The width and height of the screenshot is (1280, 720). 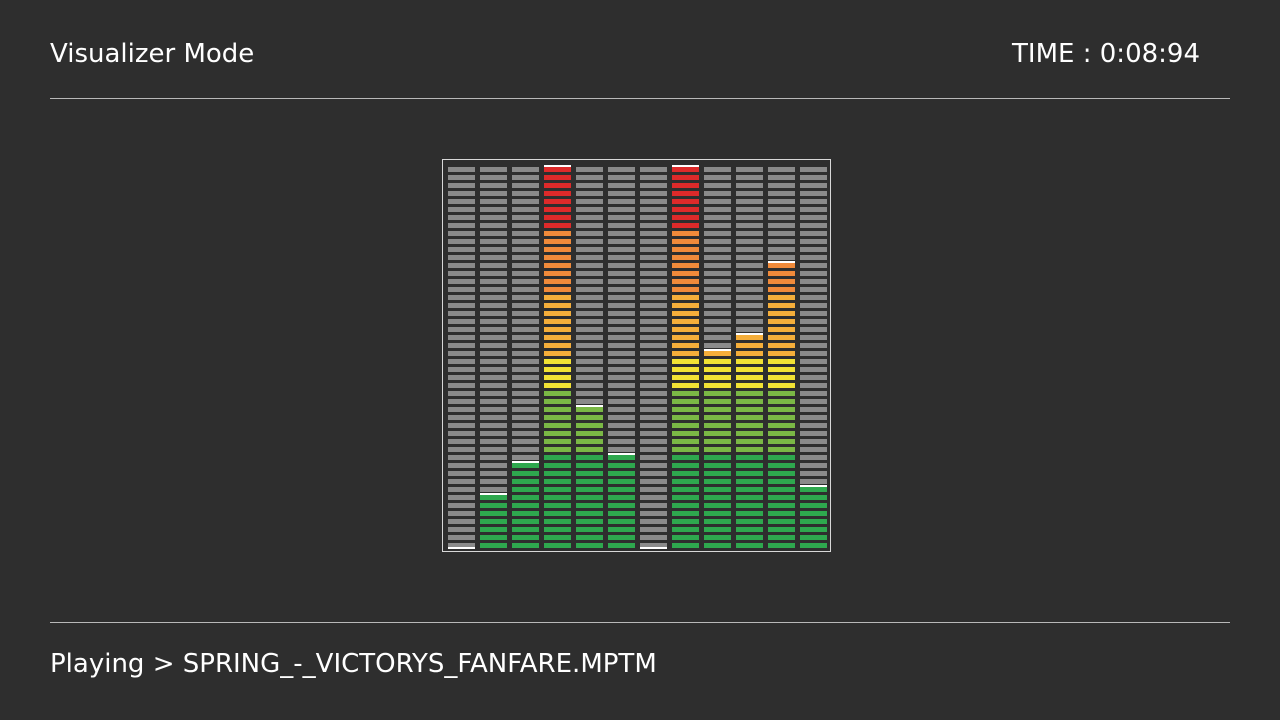 What do you see at coordinates (419, 664) in the screenshot?
I see `track-name: SPRING_-_VICTORYS_FANFARE.MPTM` at bounding box center [419, 664].